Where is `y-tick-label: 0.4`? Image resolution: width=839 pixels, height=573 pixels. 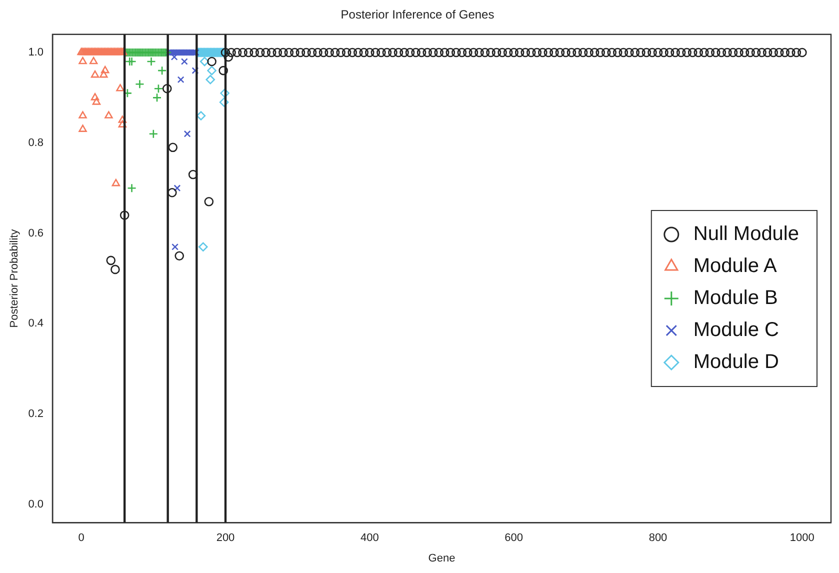
y-tick-label: 0.4 is located at coordinates (36, 324).